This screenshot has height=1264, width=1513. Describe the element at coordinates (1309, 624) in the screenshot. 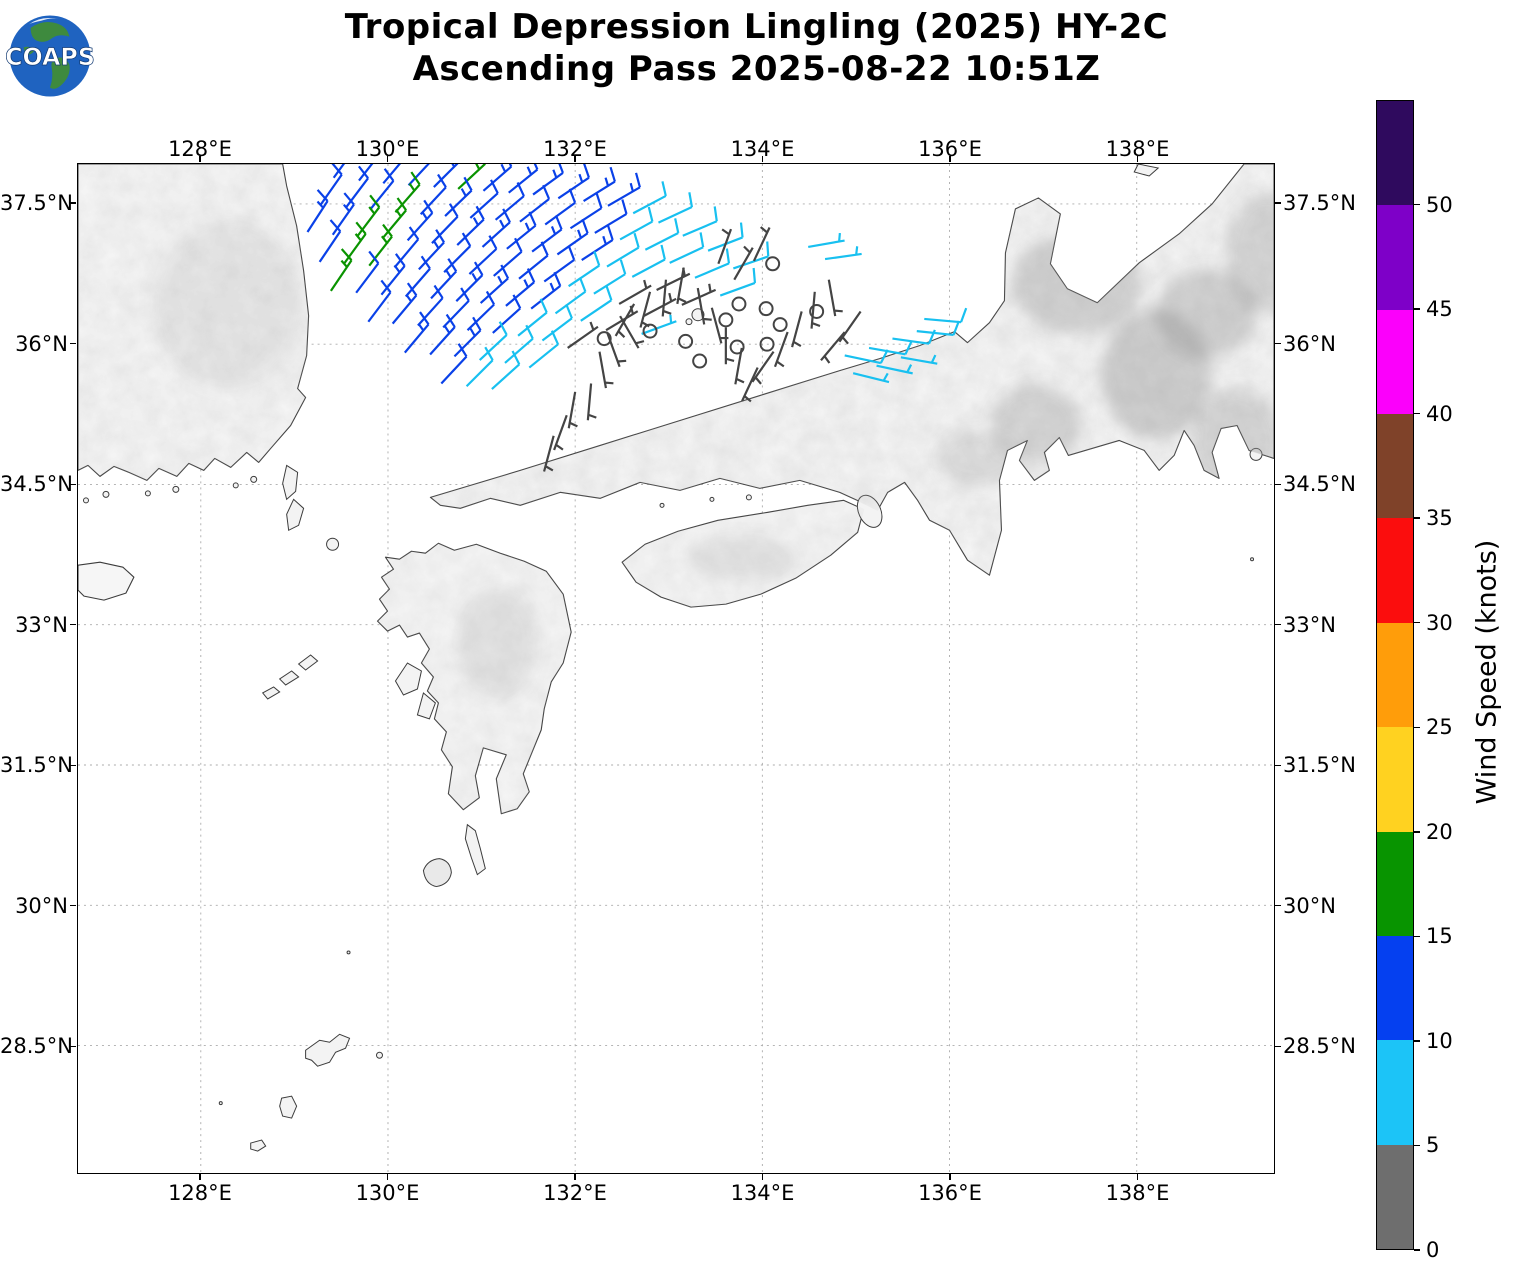

I see `lat-tick-label-right: 33°N` at that location.